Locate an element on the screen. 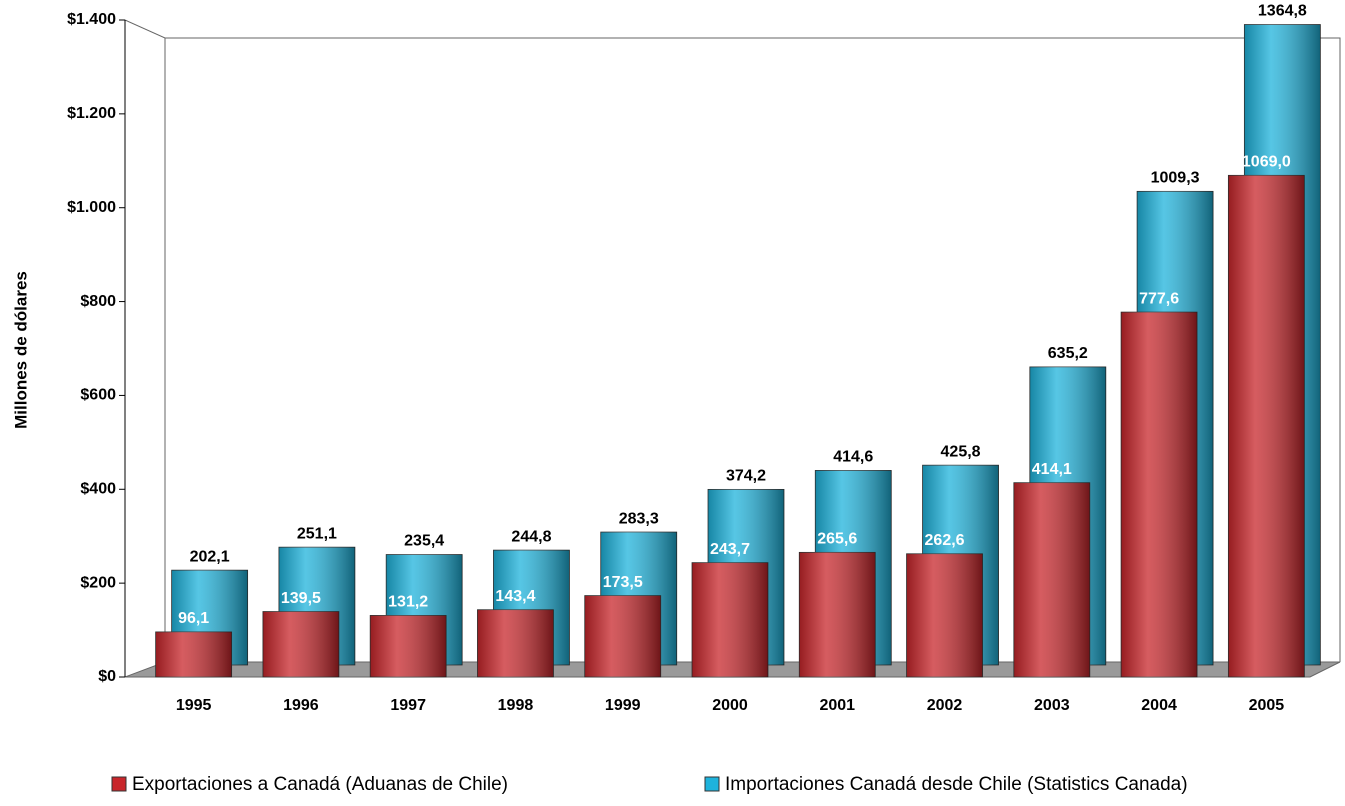 The width and height of the screenshot is (1345, 806). x-tick-label: 2003 is located at coordinates (1052, 705).